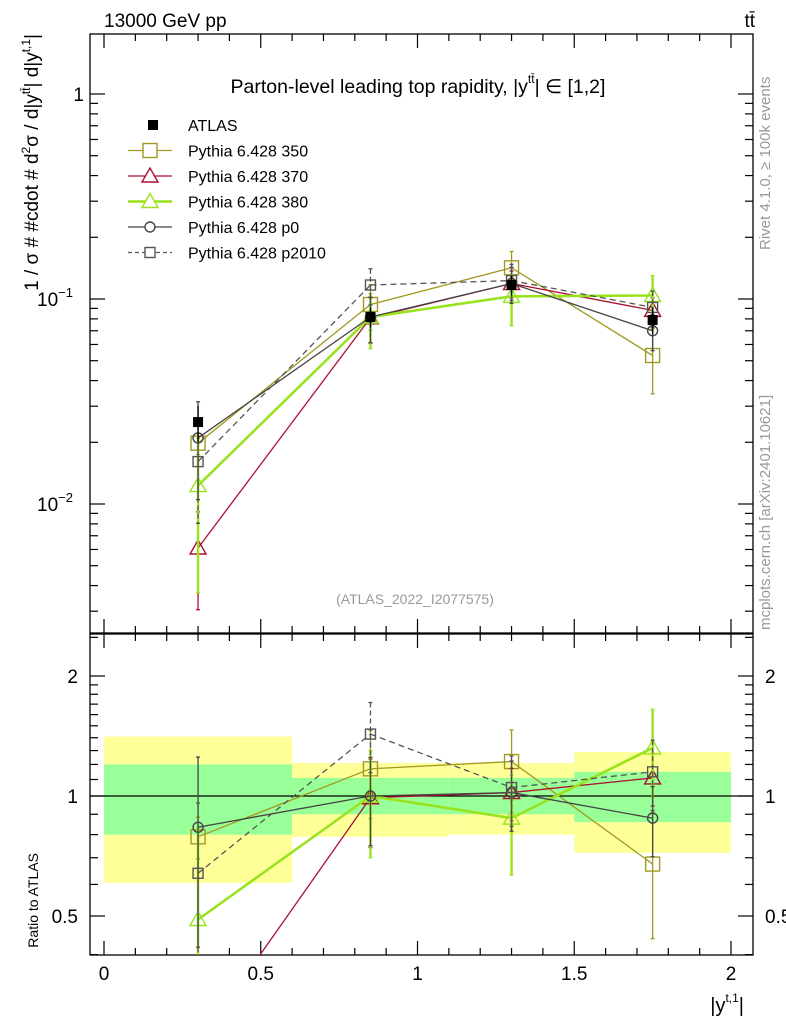  Describe the element at coordinates (741, 1006) in the screenshot. I see `xlabel-post: |` at that location.